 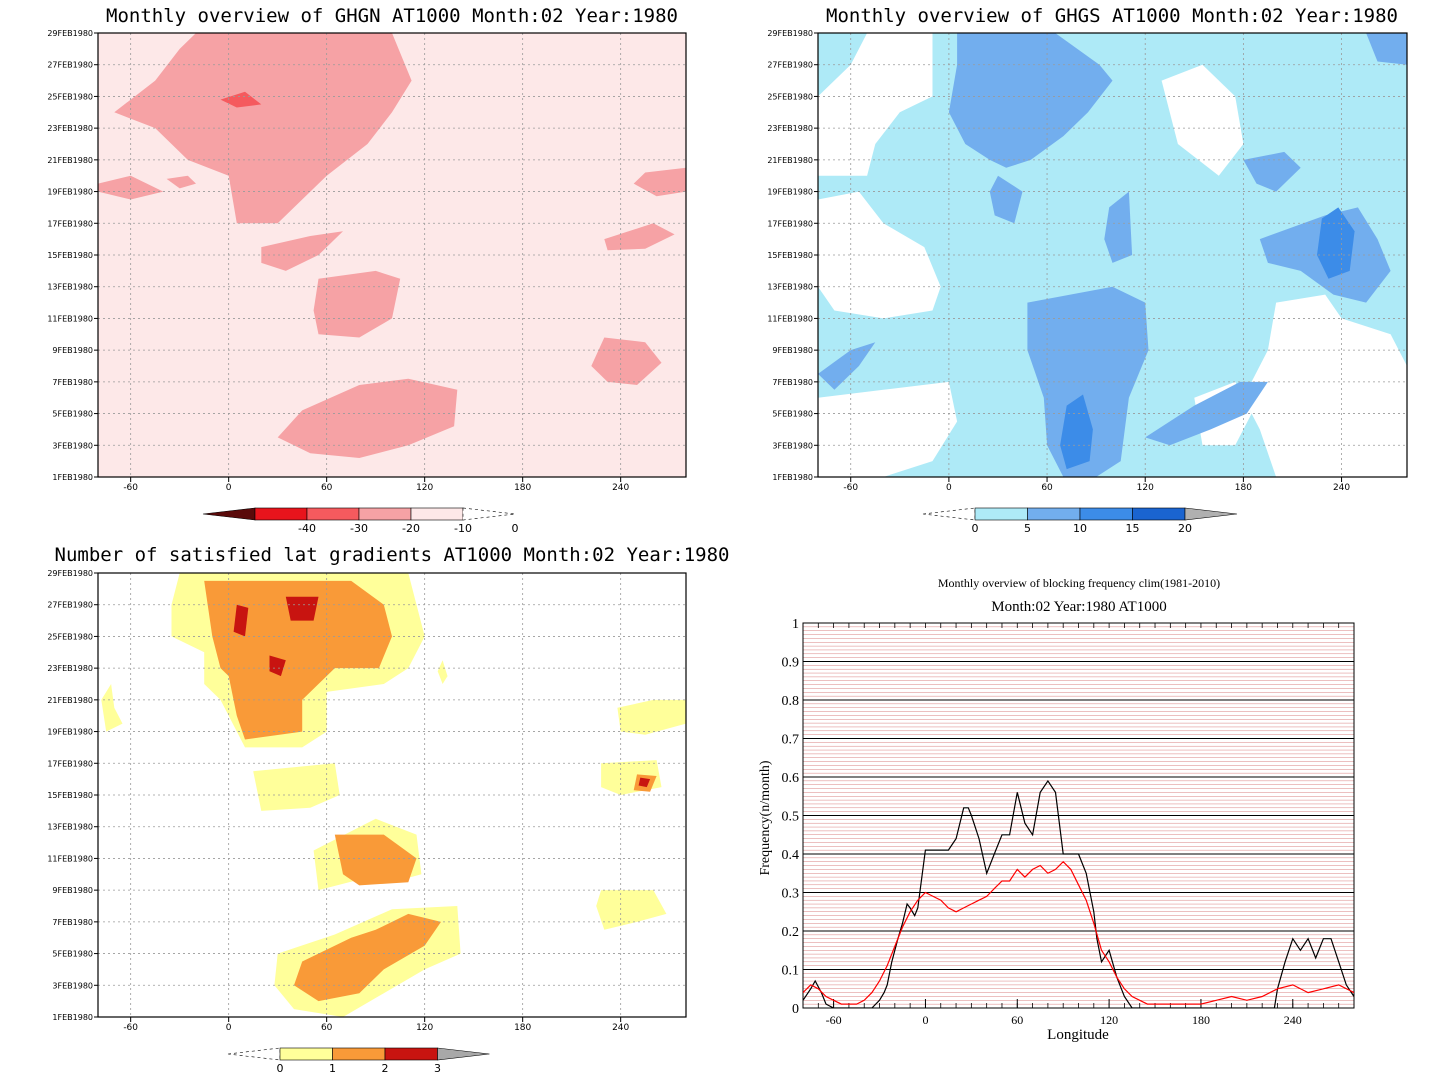 What do you see at coordinates (70, 192) in the screenshot?
I see `ghgn-ytick-label-9: 19FEB1980` at bounding box center [70, 192].